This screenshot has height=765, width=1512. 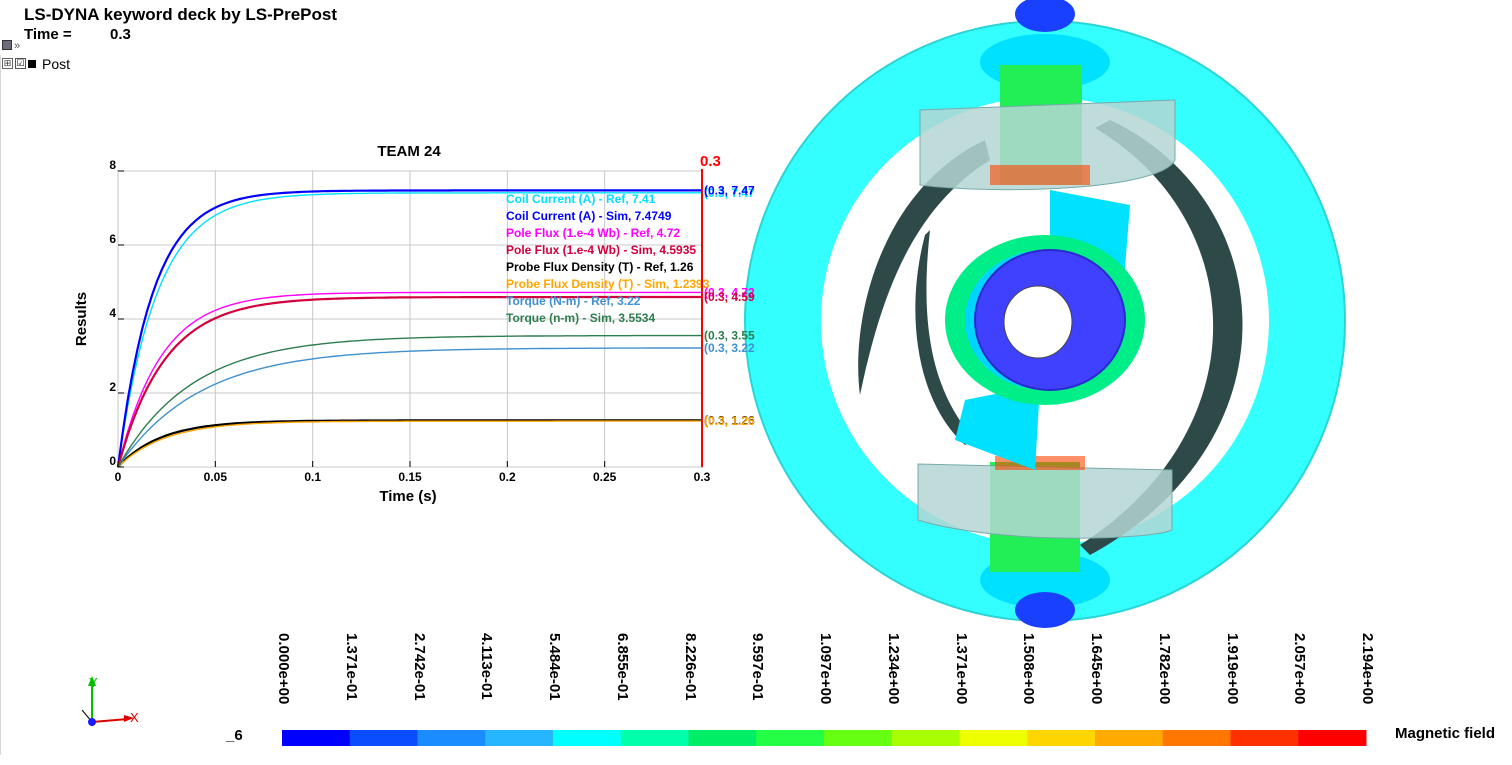 What do you see at coordinates (112, 239) in the screenshot?
I see `chart-y-tick-label: 6` at bounding box center [112, 239].